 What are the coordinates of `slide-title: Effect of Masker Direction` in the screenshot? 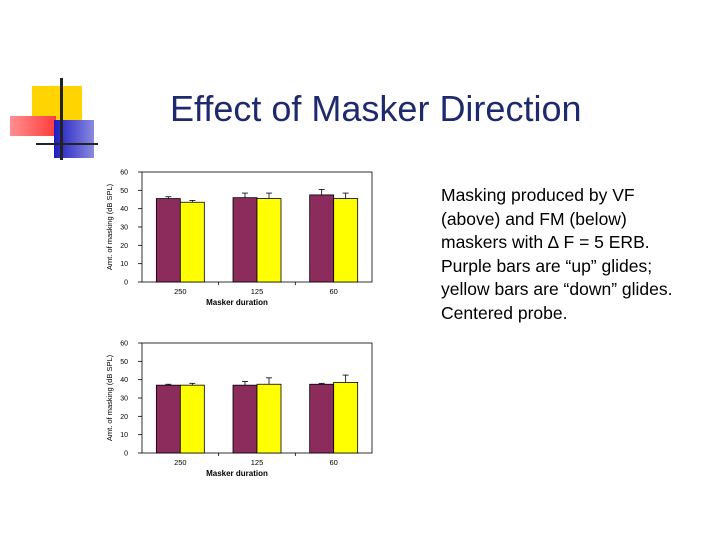 It's located at (376, 108).